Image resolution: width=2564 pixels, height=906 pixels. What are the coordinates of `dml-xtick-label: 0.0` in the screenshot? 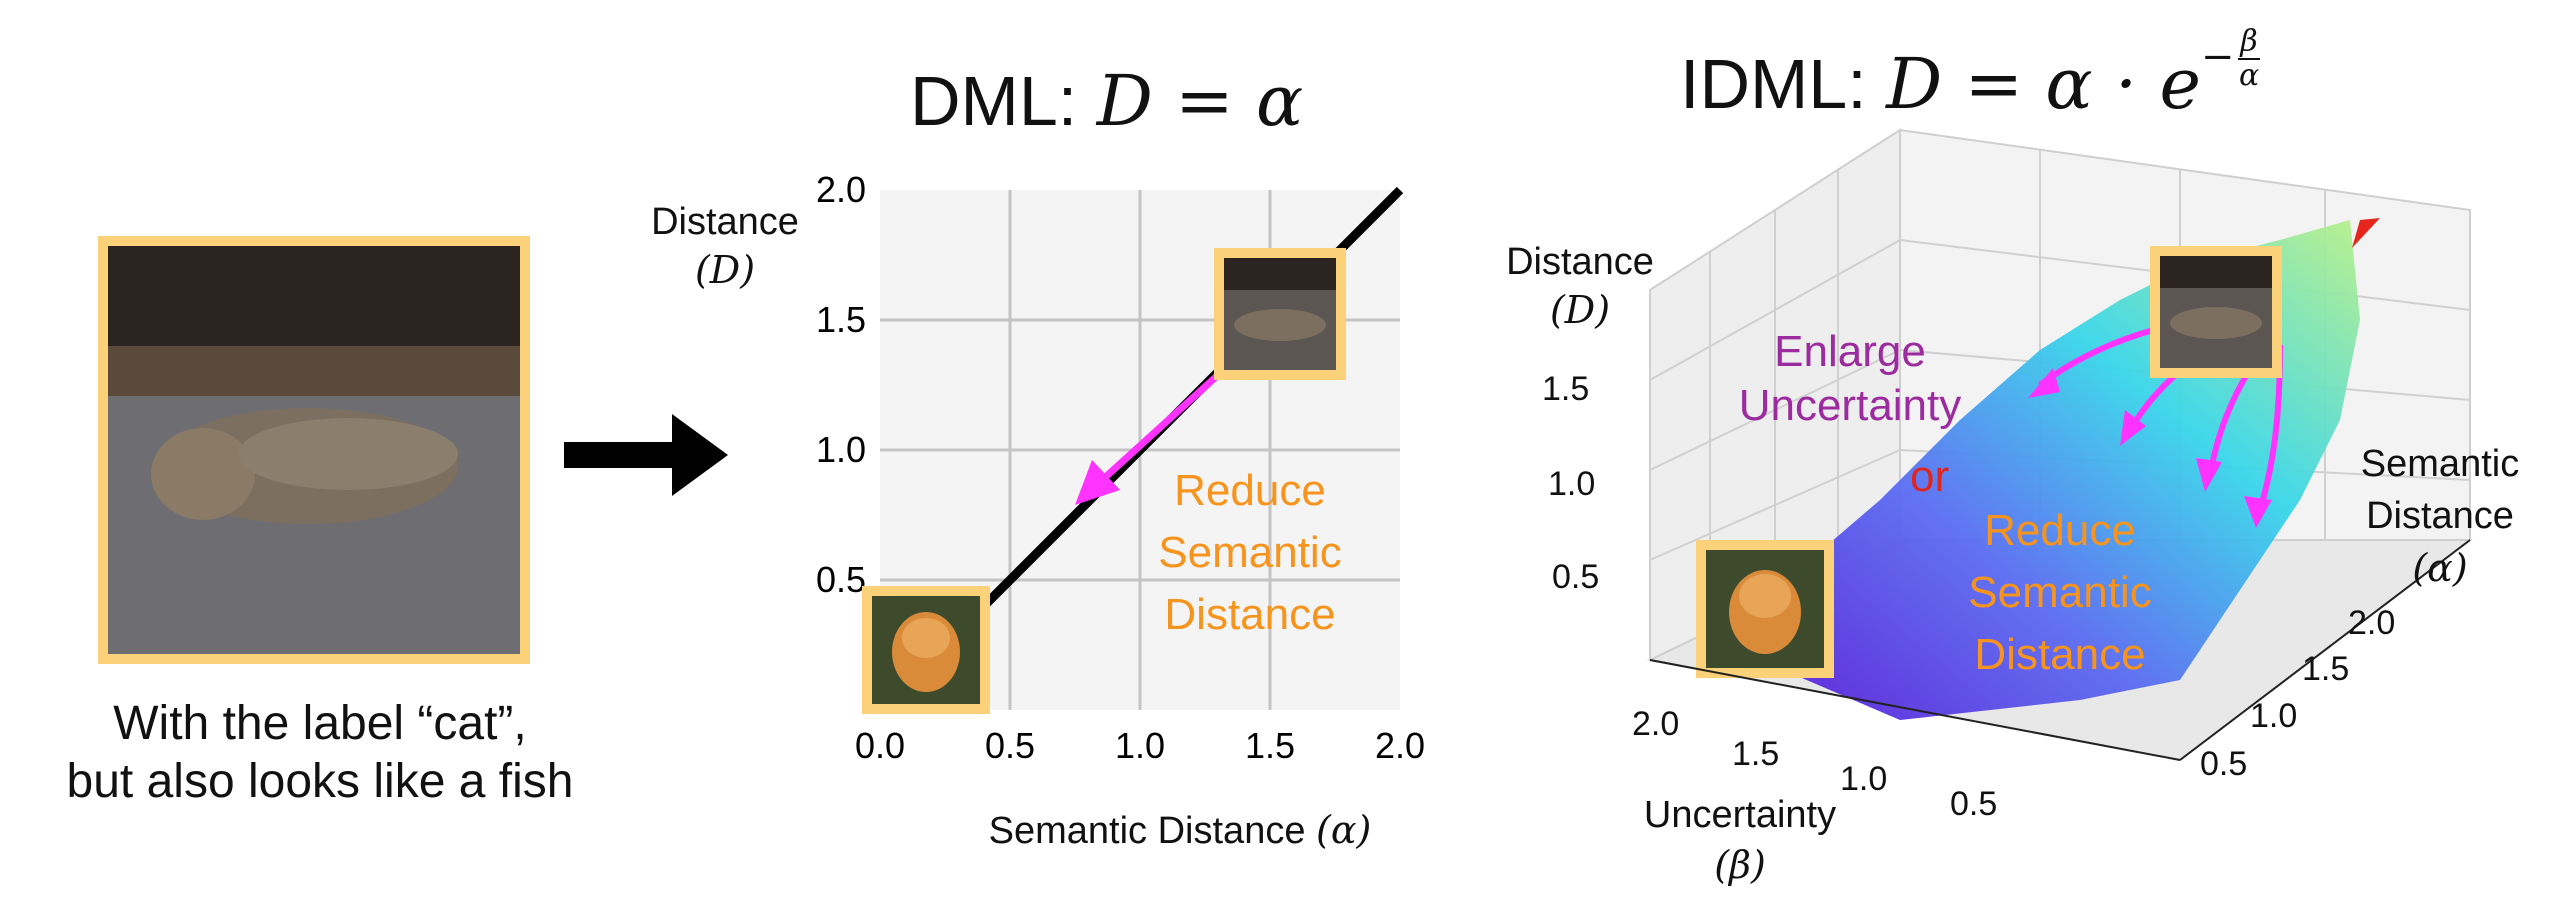 It's located at (880, 745).